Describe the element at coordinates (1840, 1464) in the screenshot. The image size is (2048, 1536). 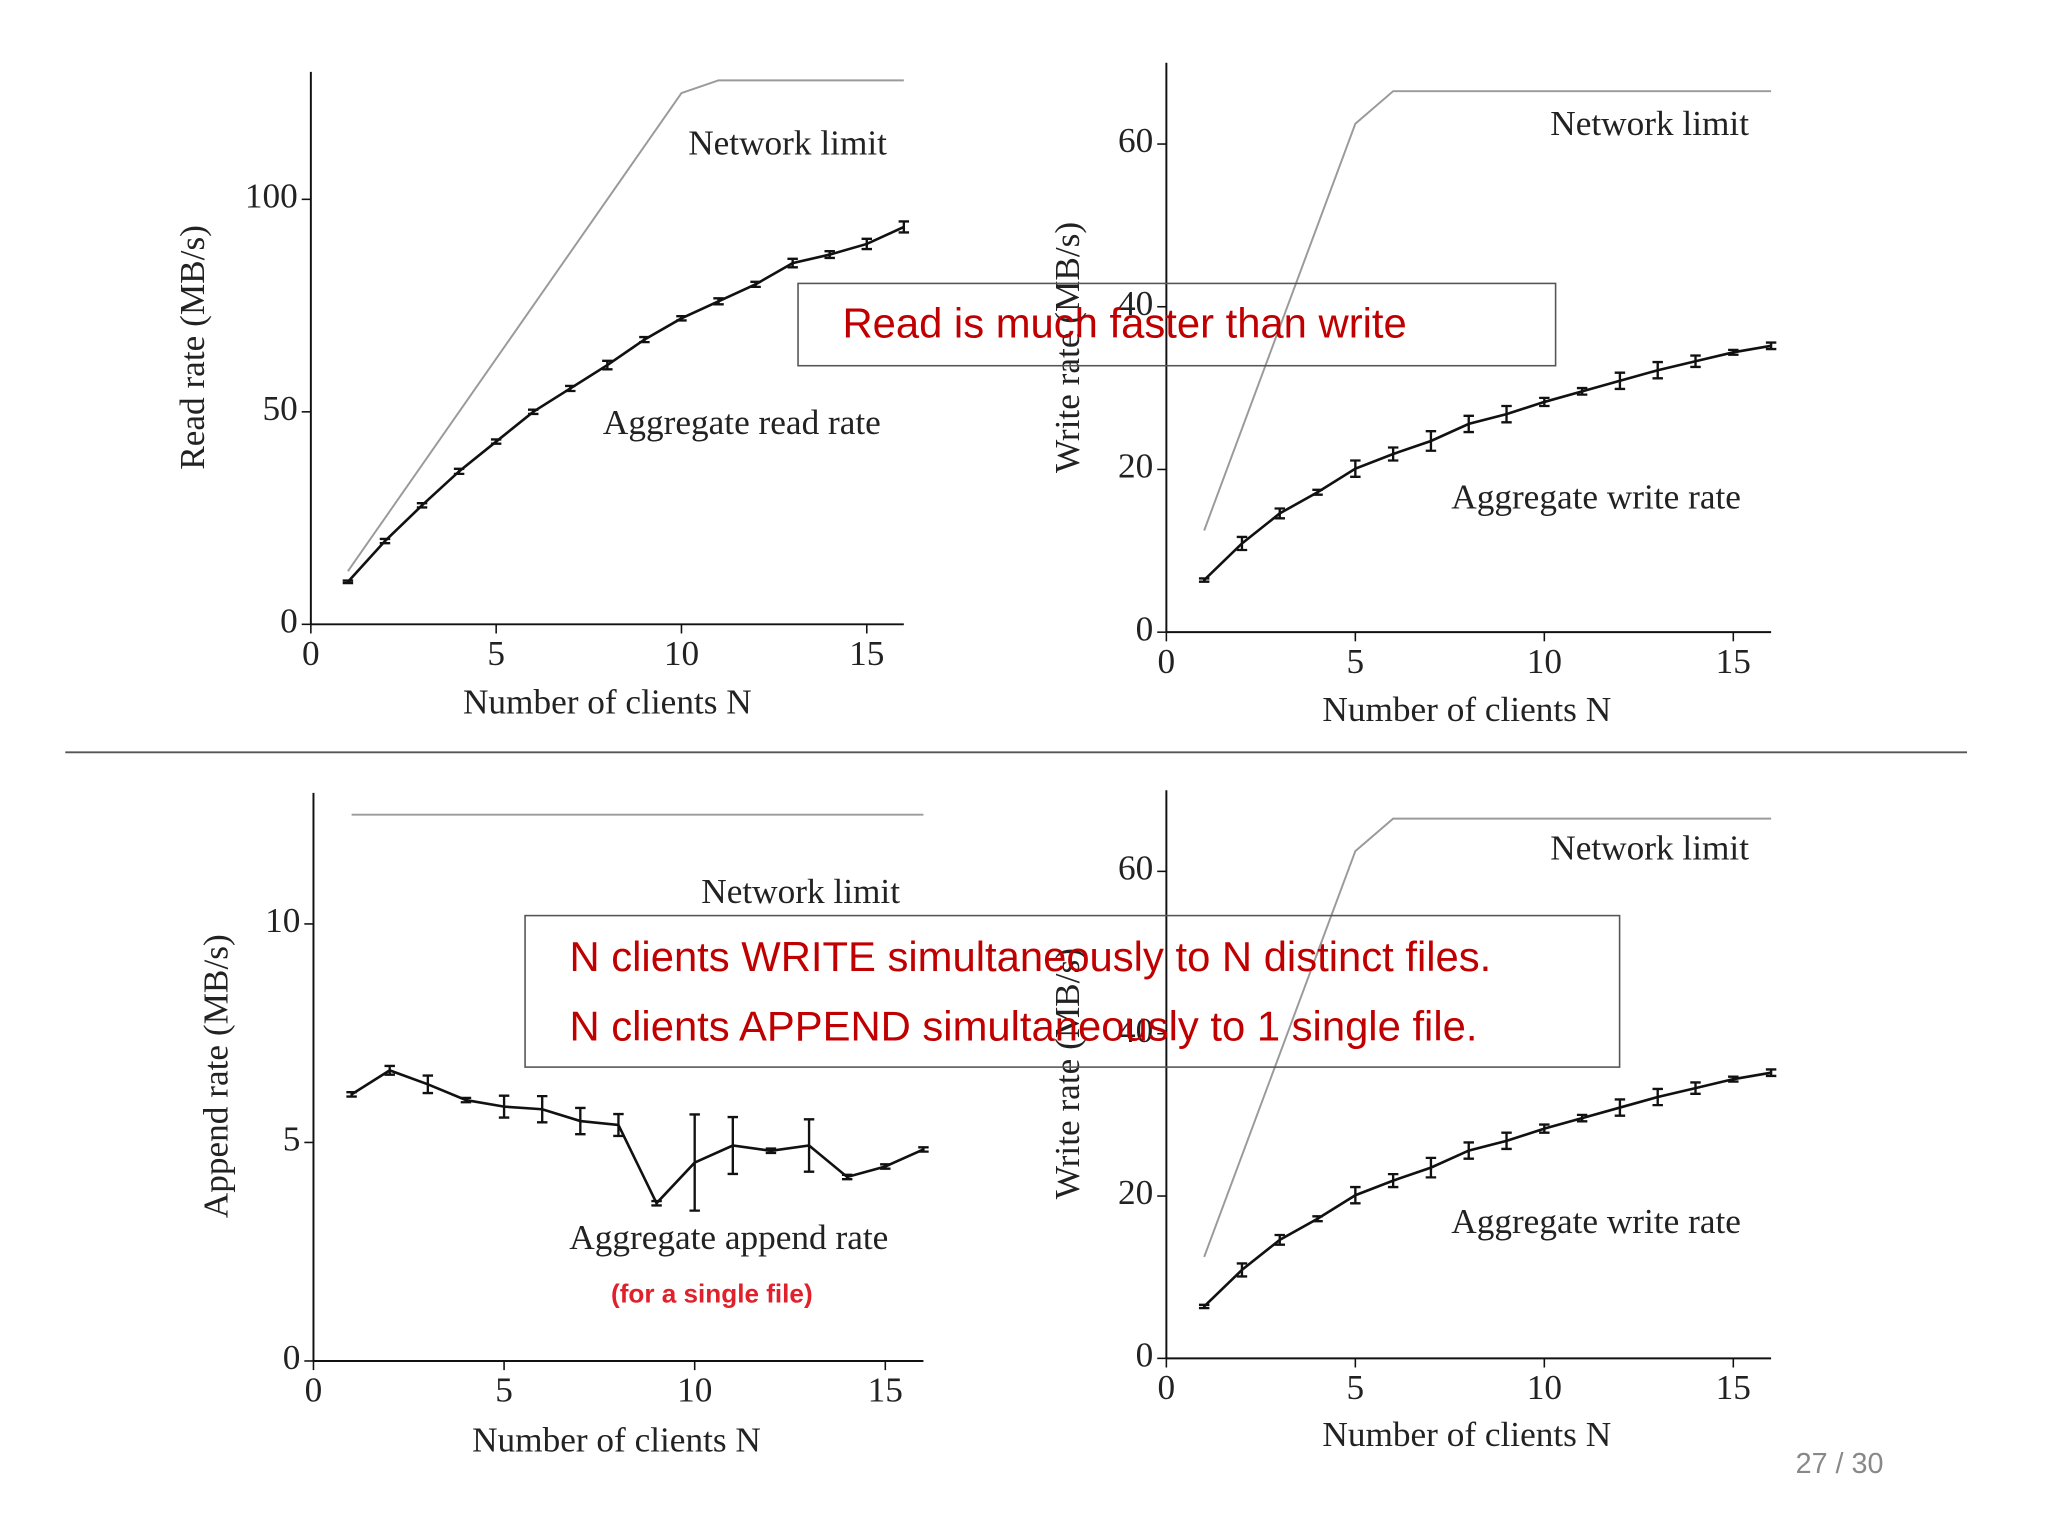
I see `page-number: 27 / 30` at that location.